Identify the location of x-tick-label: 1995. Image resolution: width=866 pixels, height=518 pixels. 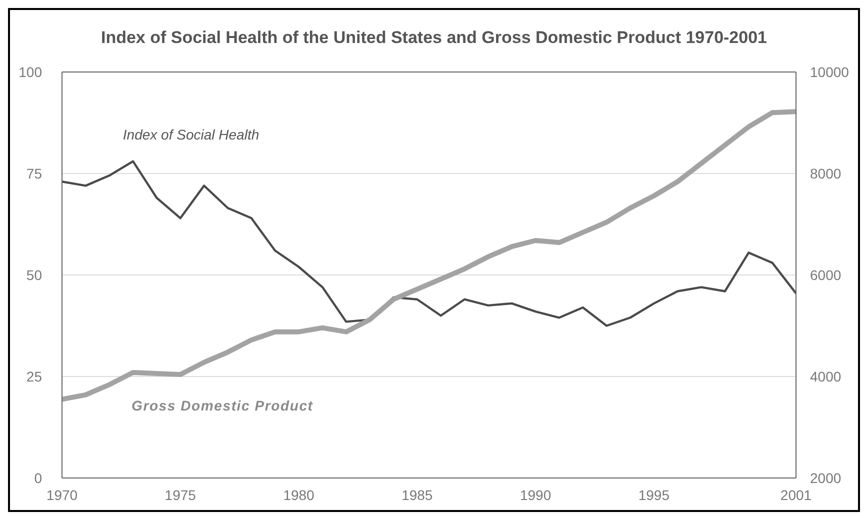
(654, 494).